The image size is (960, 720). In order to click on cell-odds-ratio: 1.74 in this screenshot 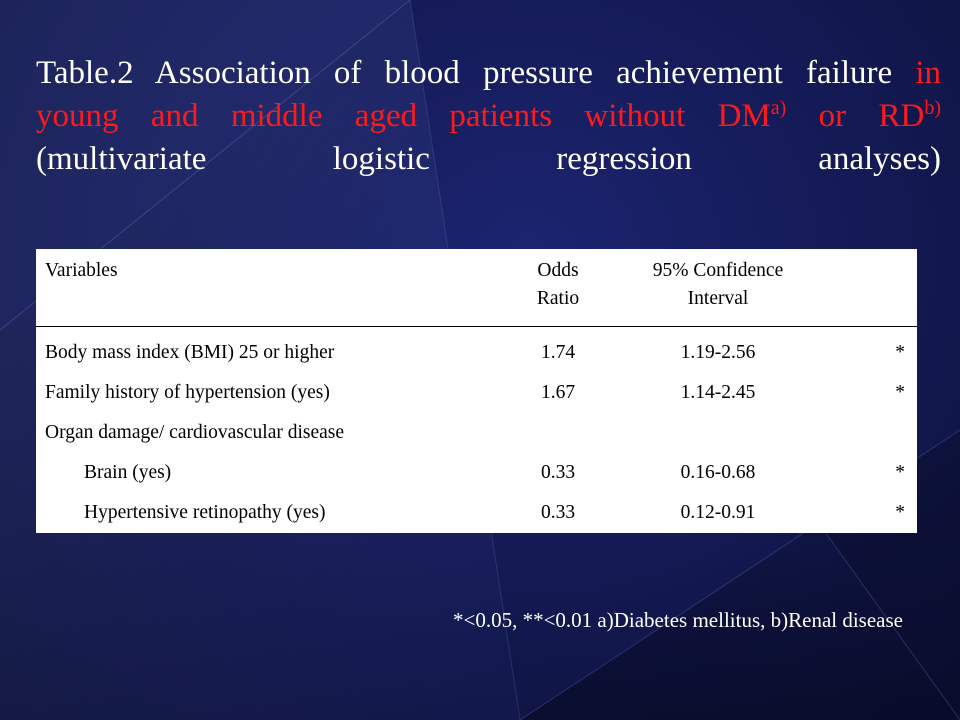, I will do `click(558, 350)`.